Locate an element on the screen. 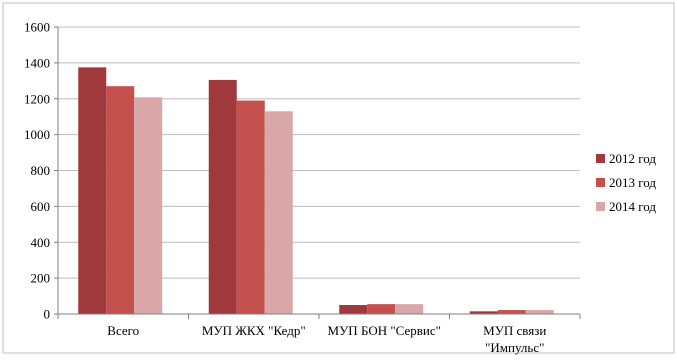 Image resolution: width=677 pixels, height=361 pixels. y-tick-label: 200 is located at coordinates (41, 278).